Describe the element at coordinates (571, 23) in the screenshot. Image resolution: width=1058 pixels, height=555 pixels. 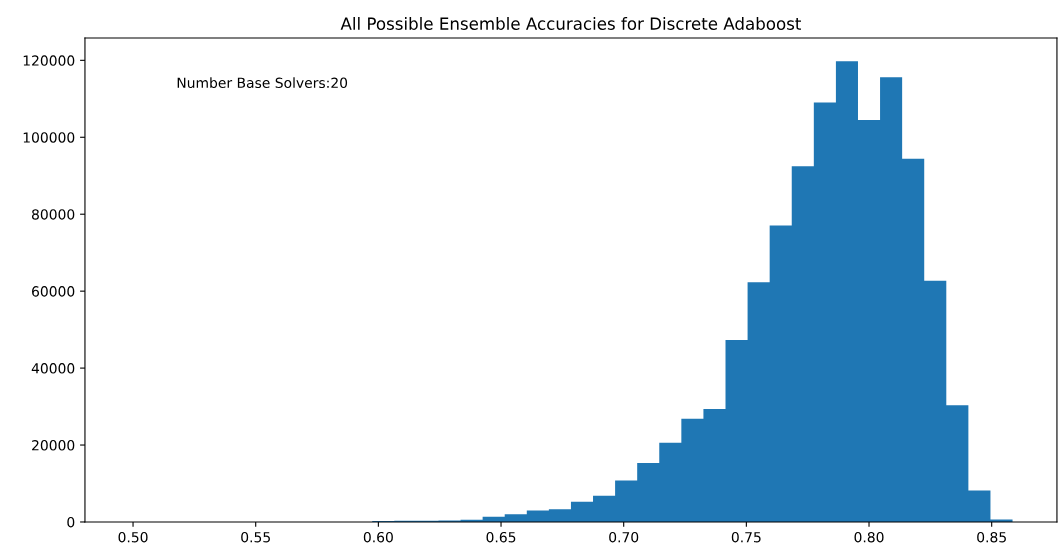
I see `chart-title: All Possible Ensemble Accuracies for Discrete Adaboost` at that location.